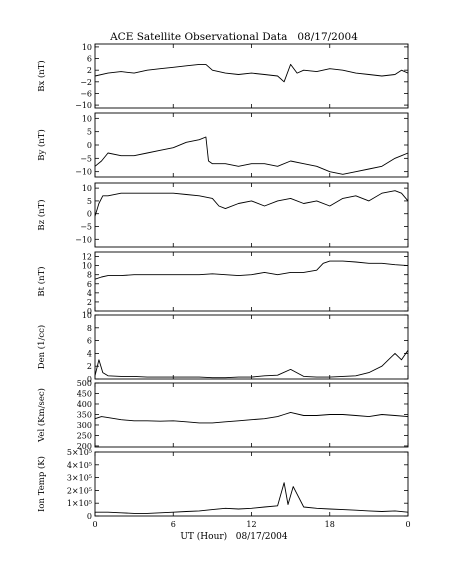 This screenshot has height=566, width=453. Describe the element at coordinates (79, 452) in the screenshot. I see `y-tick-label: 5×10⁵` at that location.